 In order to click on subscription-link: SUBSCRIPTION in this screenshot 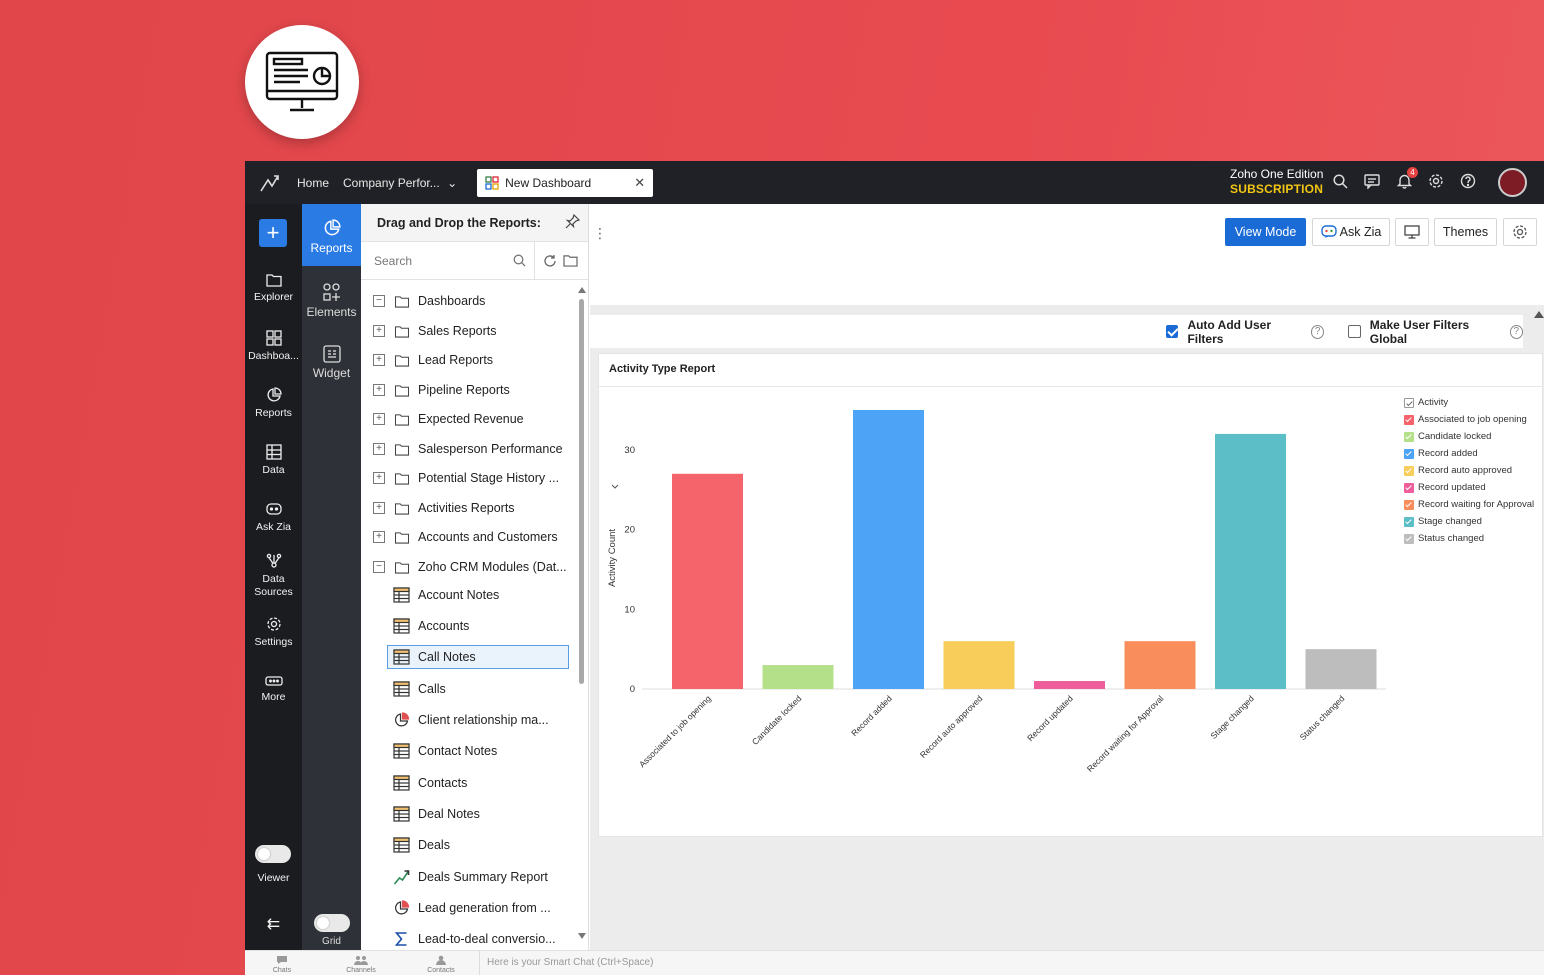, I will do `click(1277, 189)`.